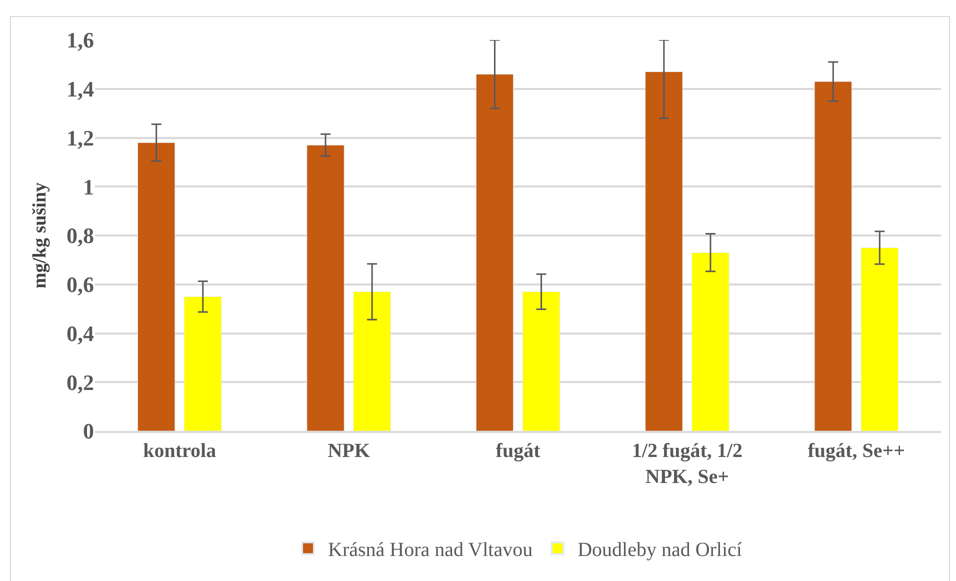 Image resolution: width=956 pixels, height=581 pixels. Describe the element at coordinates (687, 464) in the screenshot. I see `x-tick-label: 1/2 fugát, 1/2 NPK, Se+` at that location.